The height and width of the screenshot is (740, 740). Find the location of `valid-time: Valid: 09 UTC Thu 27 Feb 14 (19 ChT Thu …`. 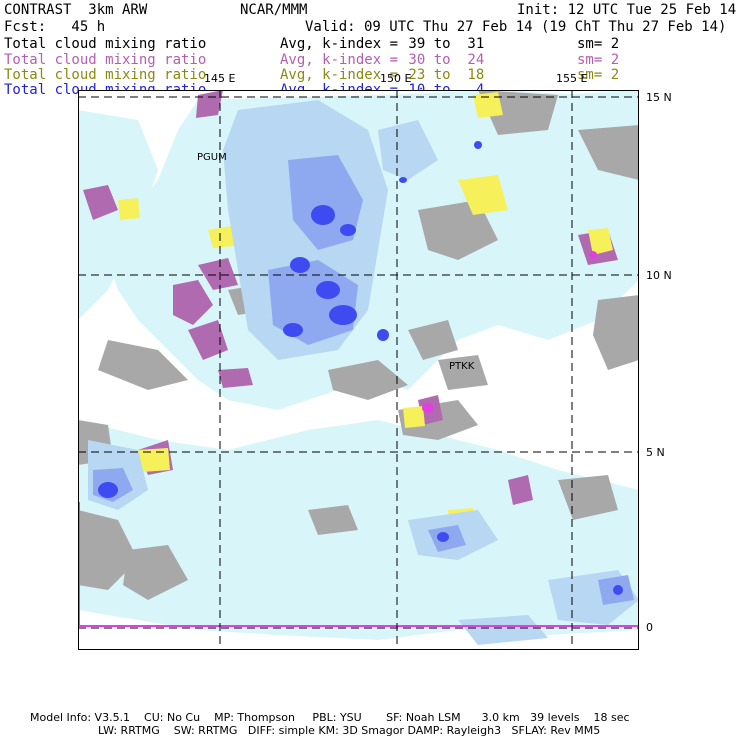

valid-time: Valid: 09 UTC Thu 27 Feb 14 (19 ChT Thu … is located at coordinates (516, 27).